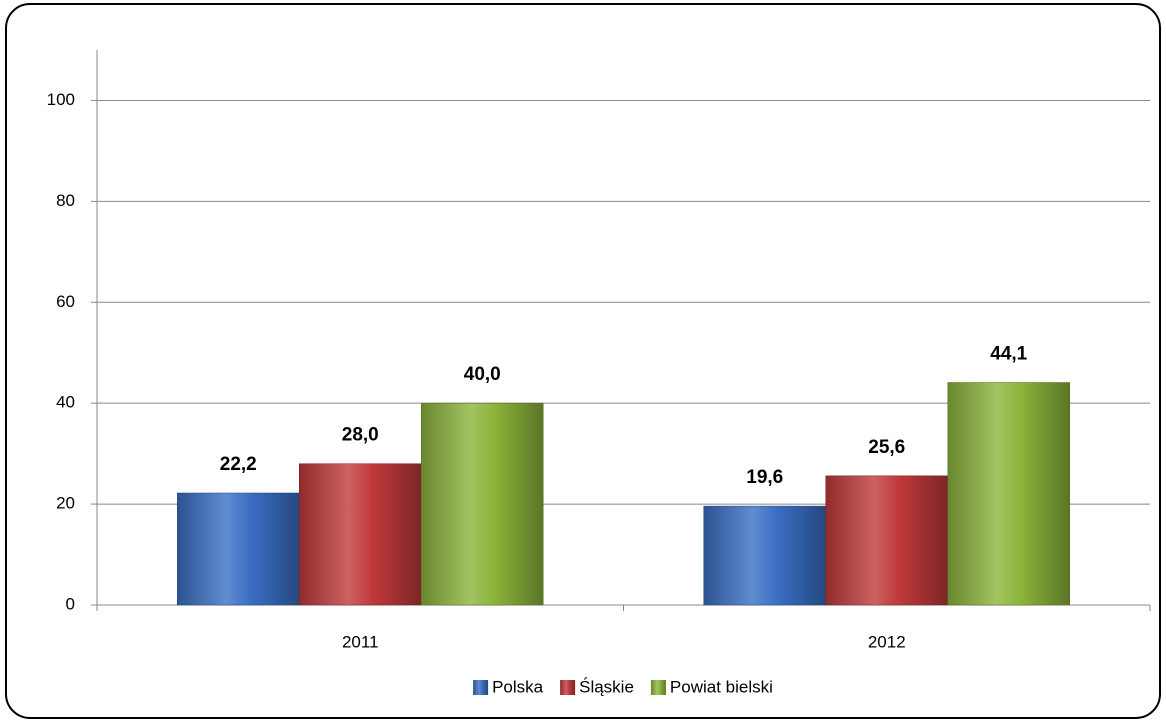 This screenshot has width=1166, height=722. I want to click on y-tick-label: 0, so click(70, 603).